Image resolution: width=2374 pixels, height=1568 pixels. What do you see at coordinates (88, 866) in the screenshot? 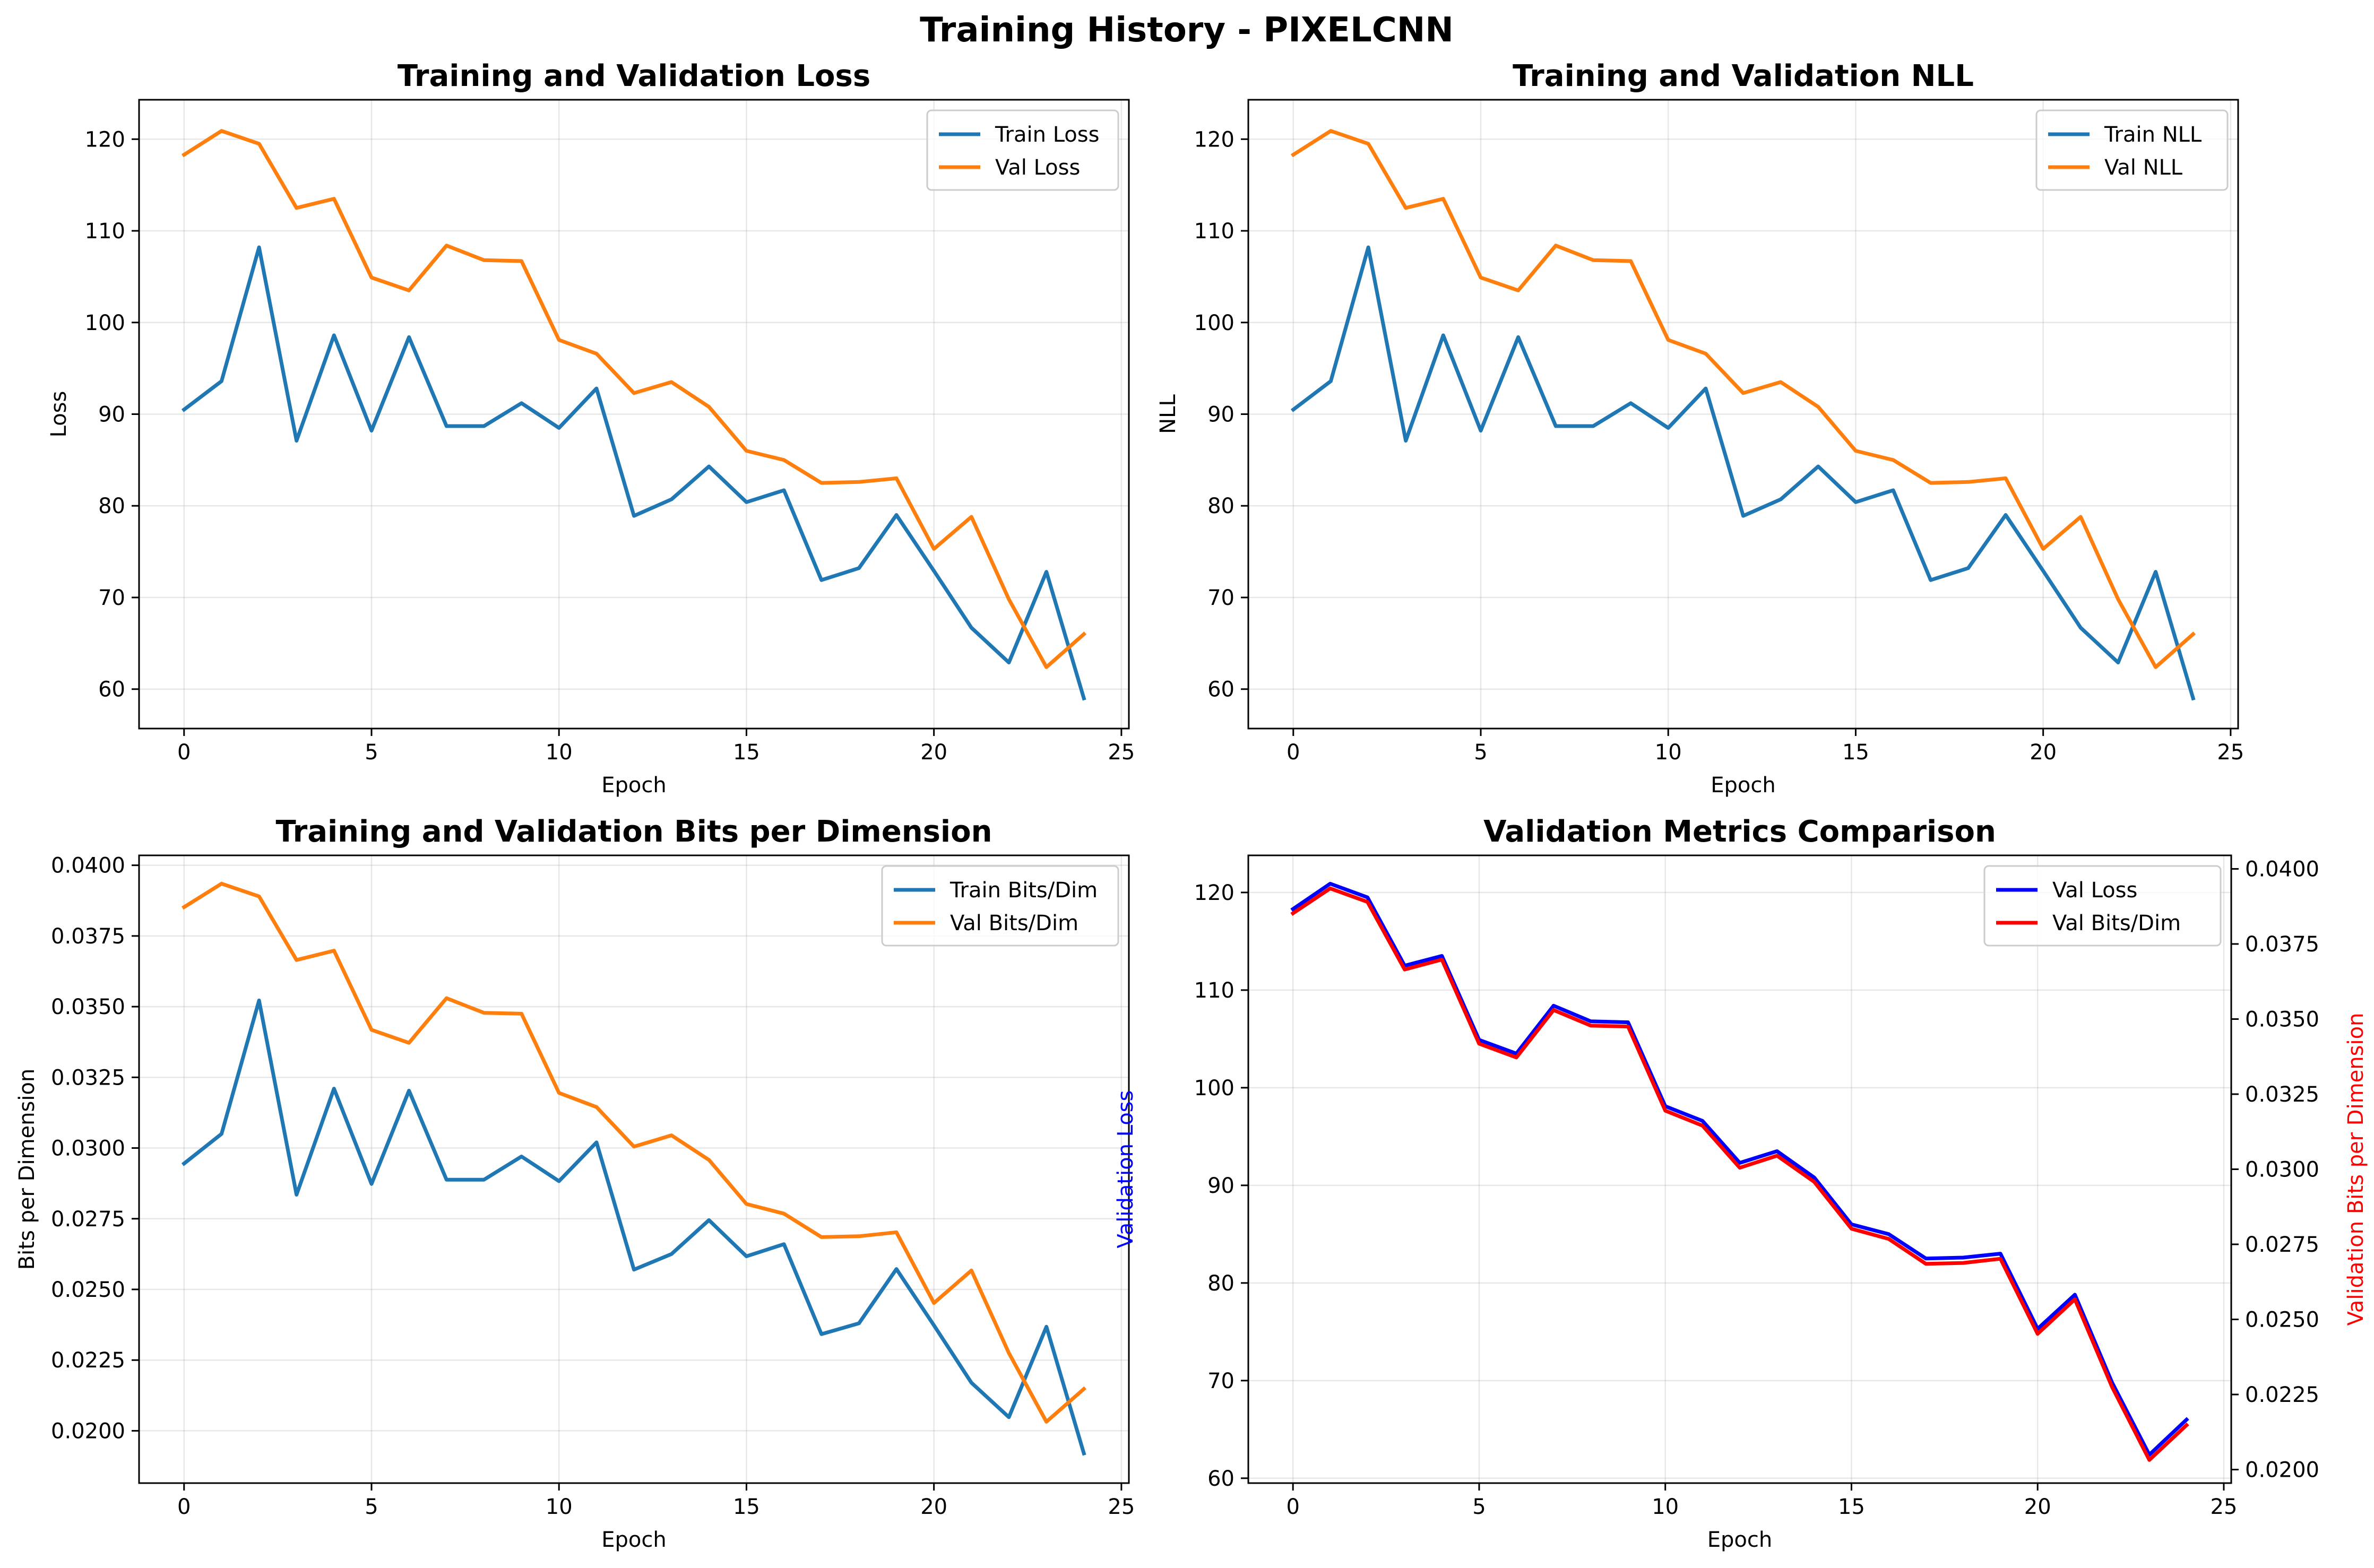
I see `y-tick-label: 0.0400` at bounding box center [88, 866].